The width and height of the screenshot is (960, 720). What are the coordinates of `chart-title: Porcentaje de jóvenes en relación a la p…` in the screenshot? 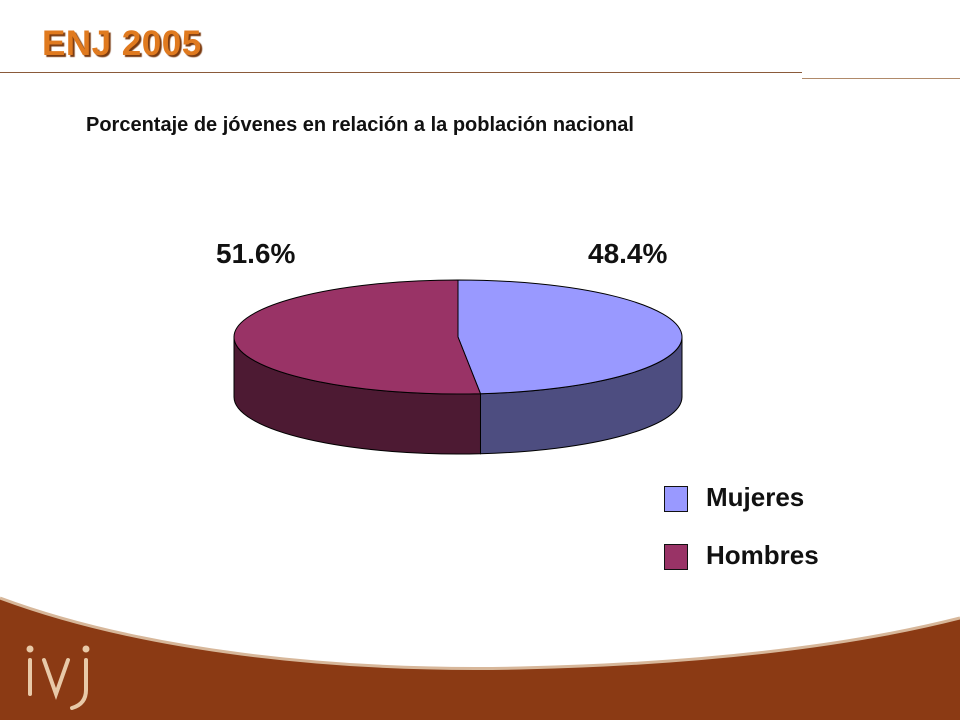 It's located at (360, 125).